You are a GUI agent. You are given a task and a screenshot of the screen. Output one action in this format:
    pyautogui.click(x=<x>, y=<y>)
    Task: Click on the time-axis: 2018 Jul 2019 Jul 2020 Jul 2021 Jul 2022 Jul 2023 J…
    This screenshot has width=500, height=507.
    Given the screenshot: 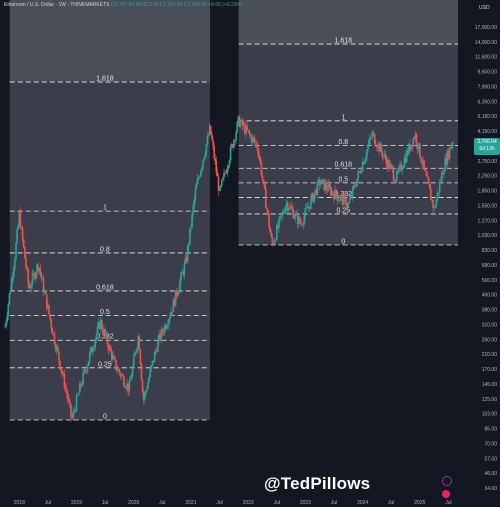 What is the action you would take?
    pyautogui.click(x=233, y=503)
    